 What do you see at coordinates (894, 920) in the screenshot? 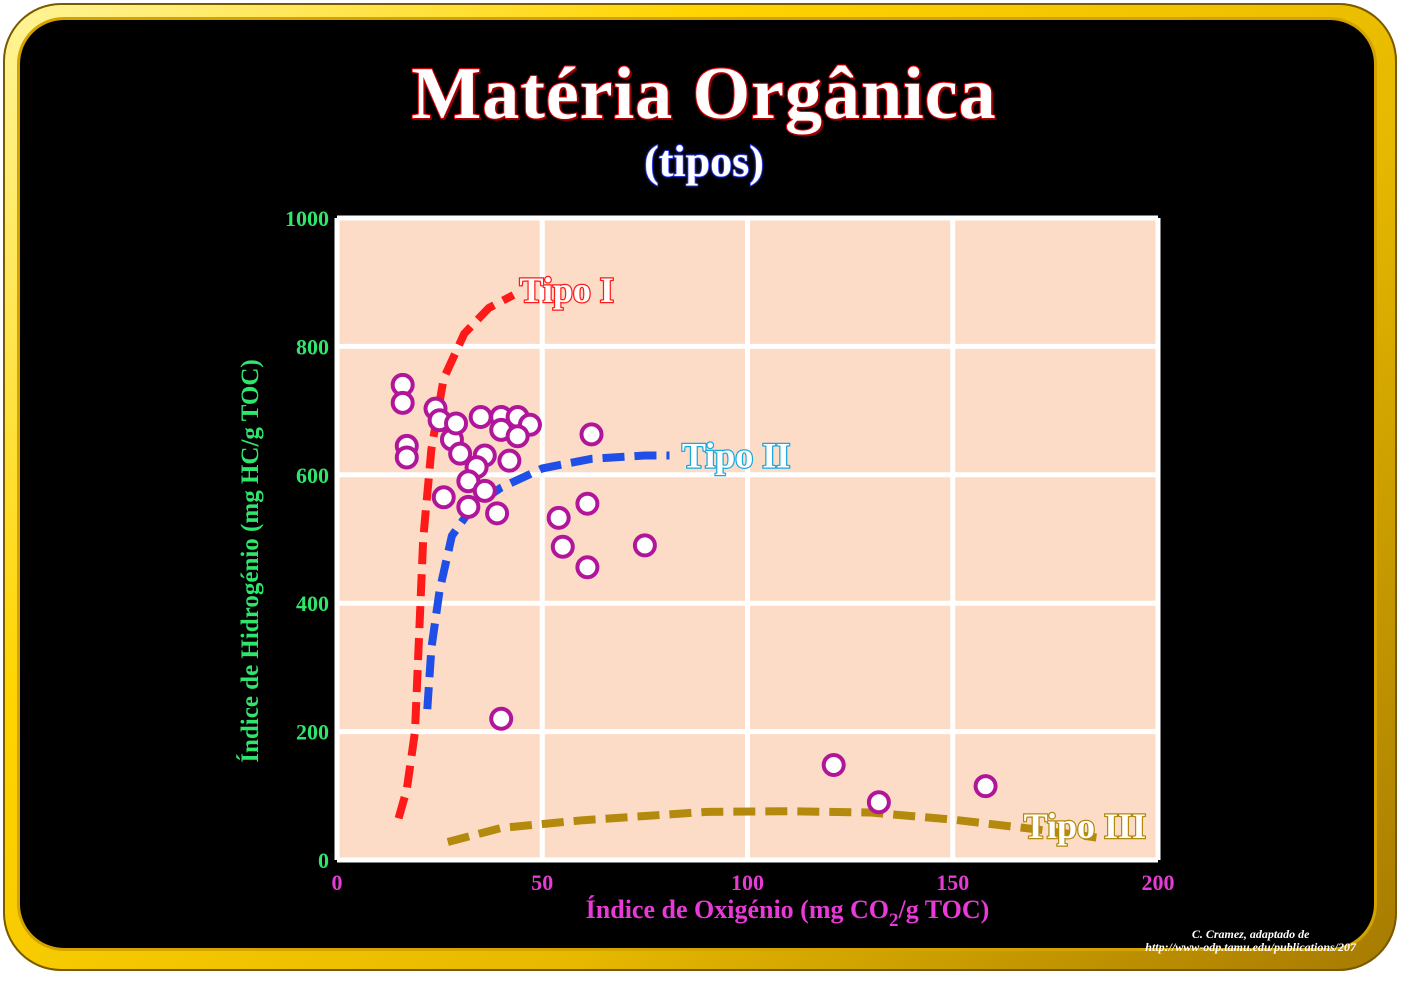
I see `x-axis-label-subscript: 2` at bounding box center [894, 920].